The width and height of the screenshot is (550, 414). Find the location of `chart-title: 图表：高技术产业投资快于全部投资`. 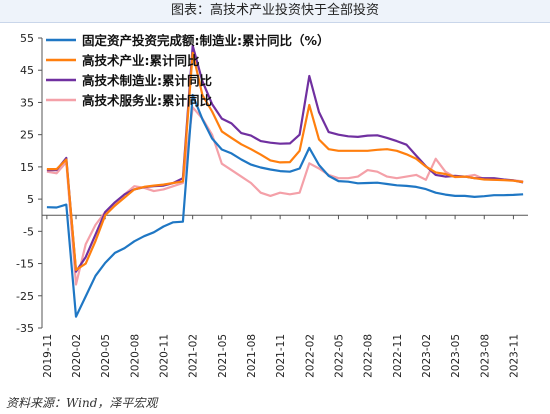

chart-title: 图表：高技术产业投资快于全部投资 is located at coordinates (275, 11).